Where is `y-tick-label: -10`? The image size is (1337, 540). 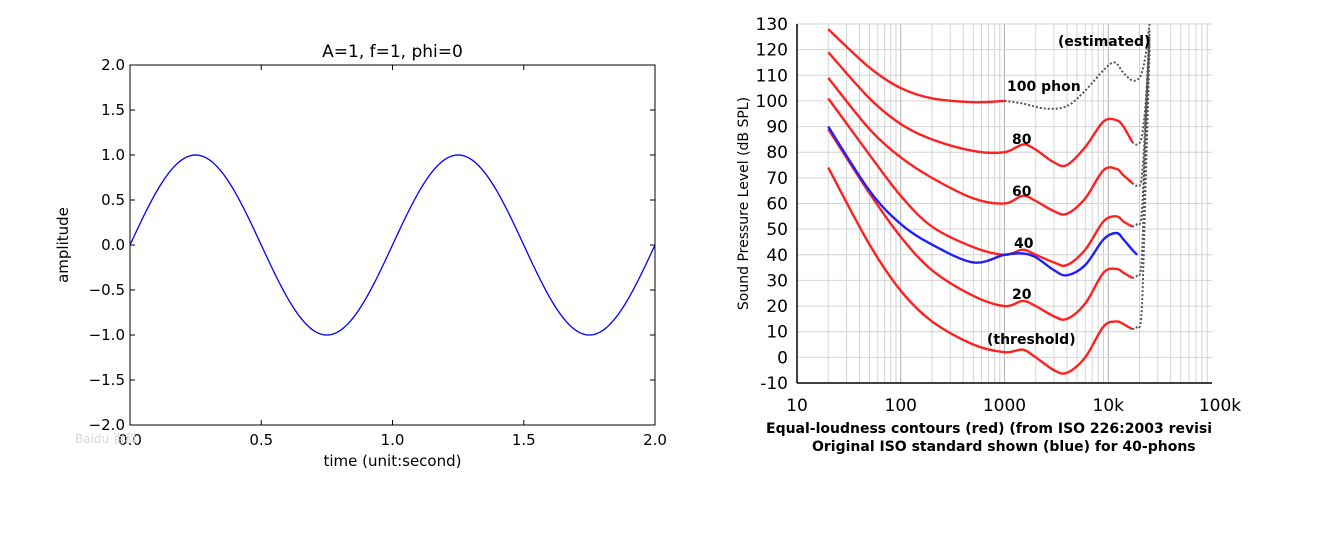
y-tick-label: -10 is located at coordinates (774, 384).